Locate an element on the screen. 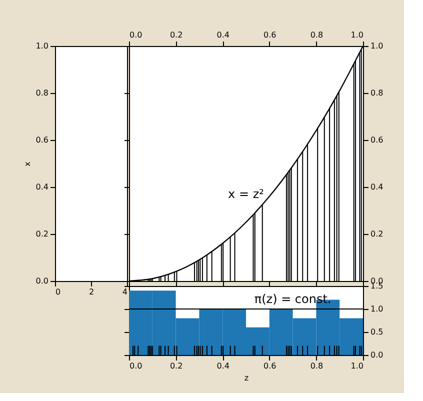 The image size is (423, 401). annotation: x = z² is located at coordinates (246, 194).